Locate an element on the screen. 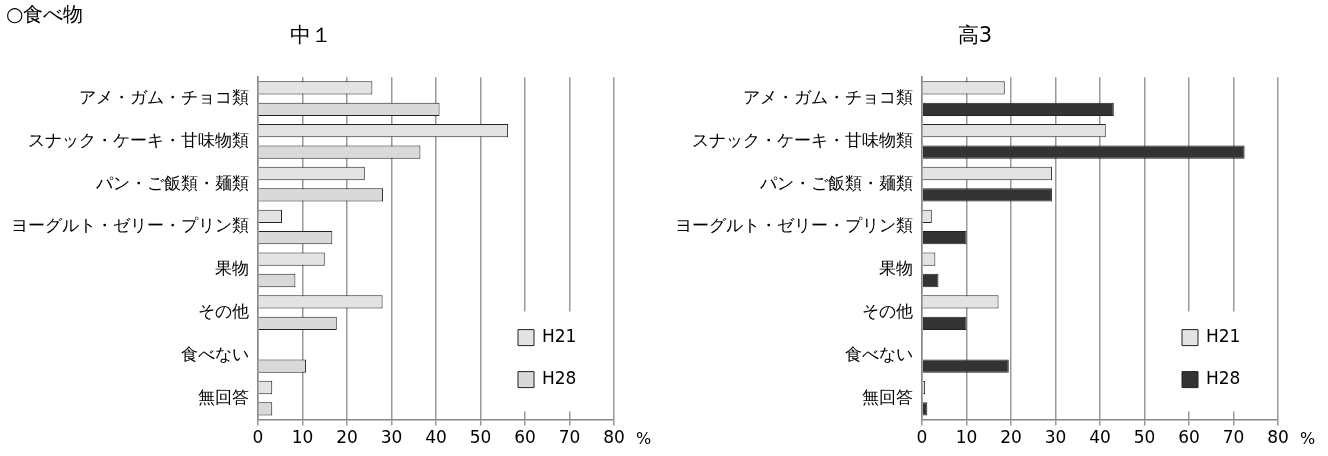  chart-title: 中１ is located at coordinates (311, 35).